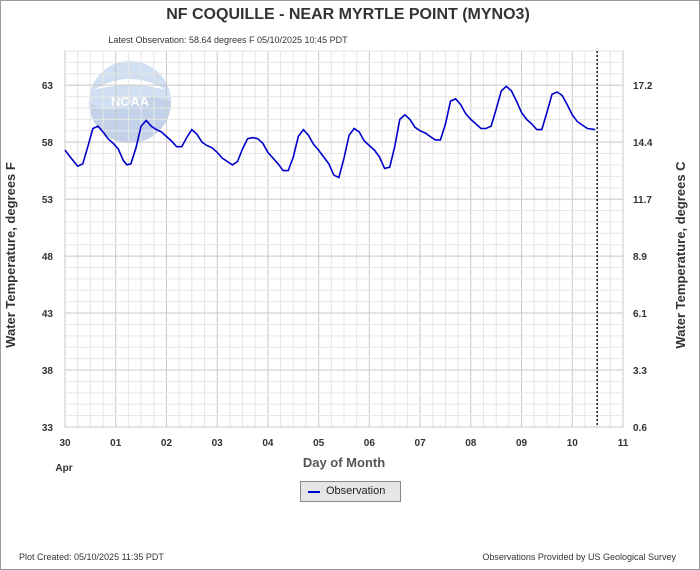 This screenshot has width=700, height=570. What do you see at coordinates (344, 462) in the screenshot?
I see `x-axis-label: Day of Month` at bounding box center [344, 462].